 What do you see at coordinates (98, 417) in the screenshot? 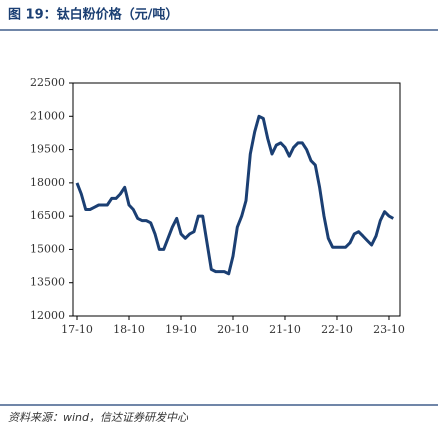
I see `source-note: 资料来源：wind，信达证券研发中心` at bounding box center [98, 417].